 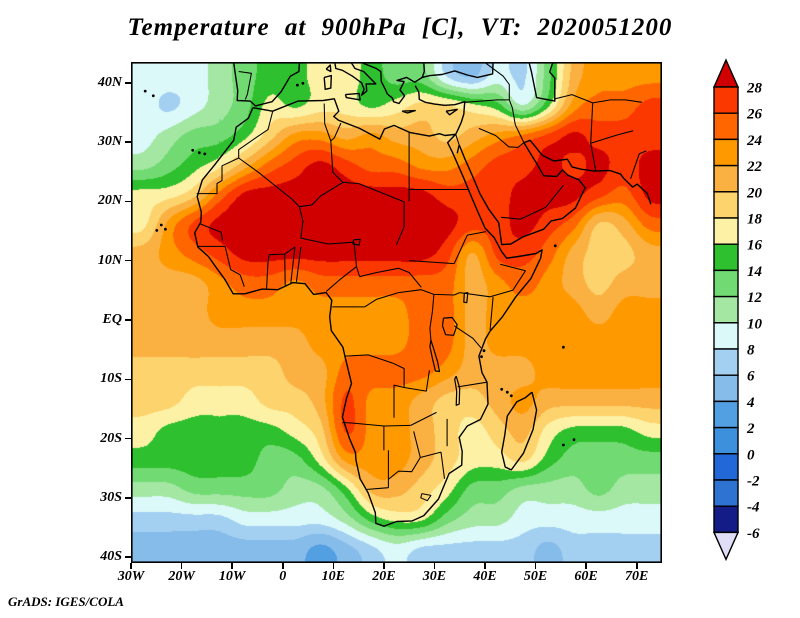 I want to click on lat-tick-label: 10N, so click(x=109, y=260).